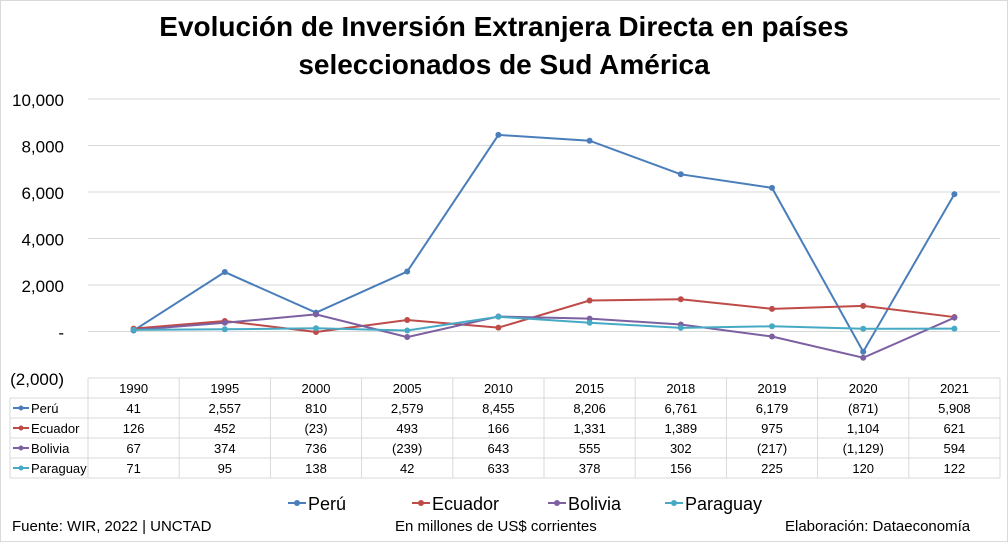 The width and height of the screenshot is (1008, 542). What do you see at coordinates (37, 379) in the screenshot?
I see `y-tick-label: (2,000)` at bounding box center [37, 379].